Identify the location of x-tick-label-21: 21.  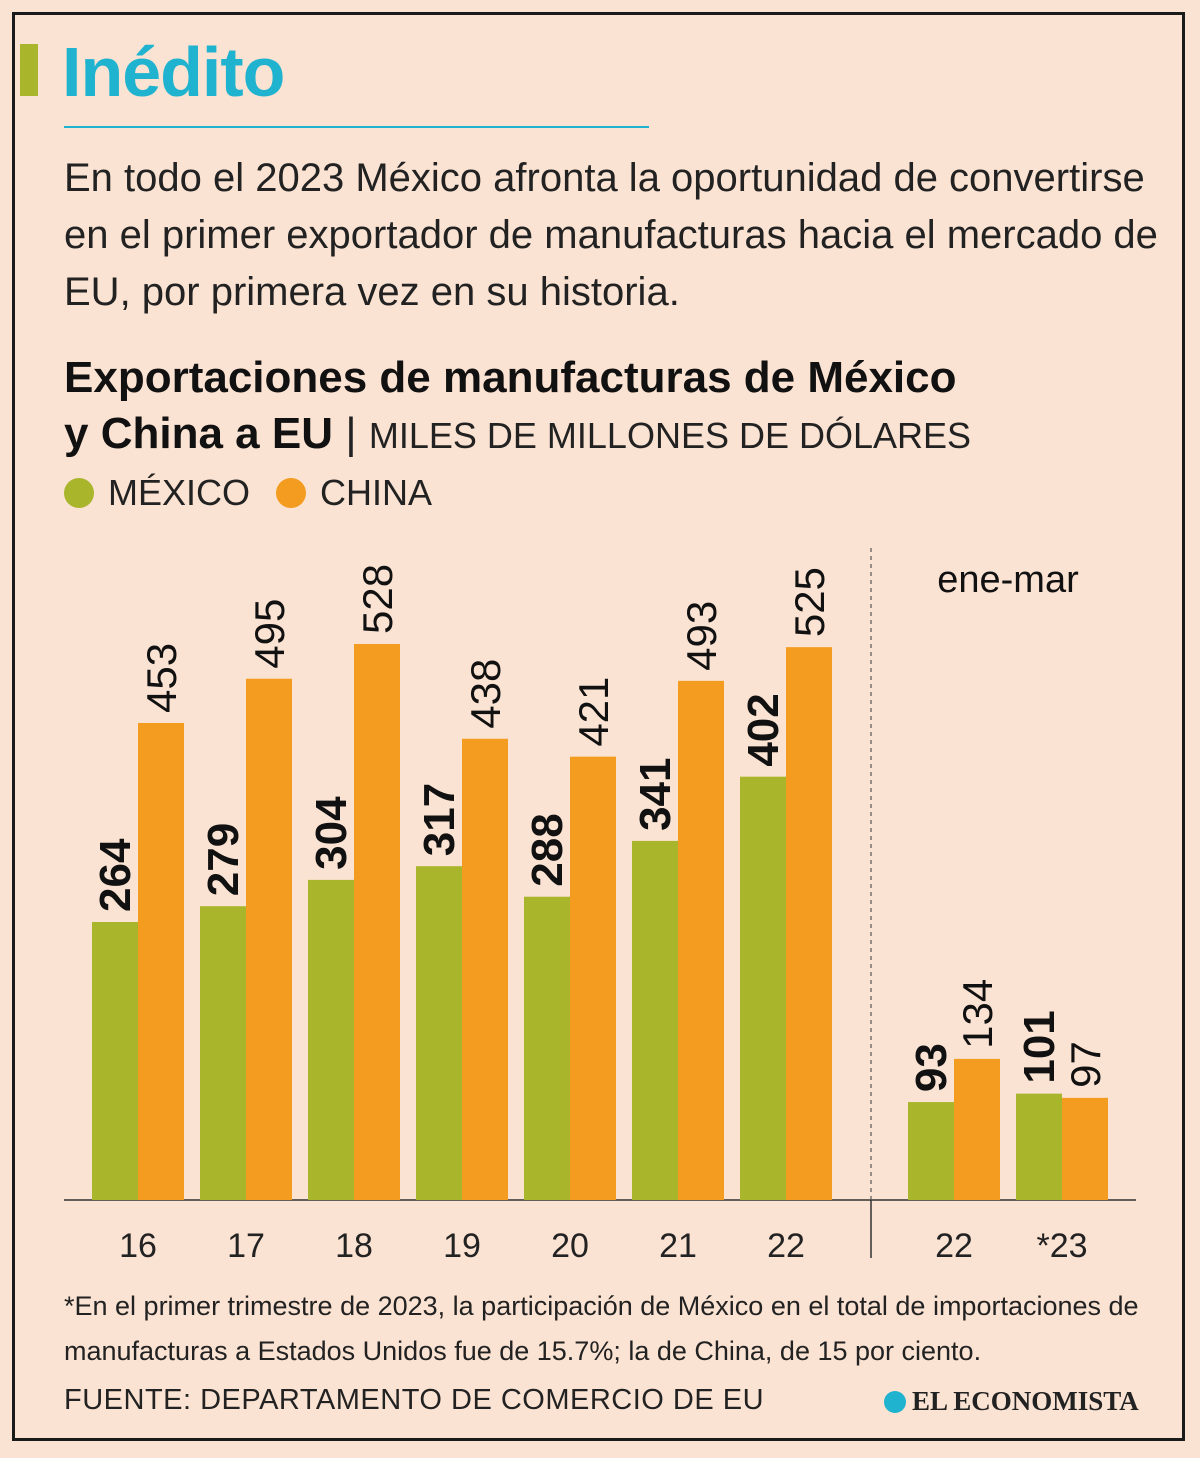
(678, 1246).